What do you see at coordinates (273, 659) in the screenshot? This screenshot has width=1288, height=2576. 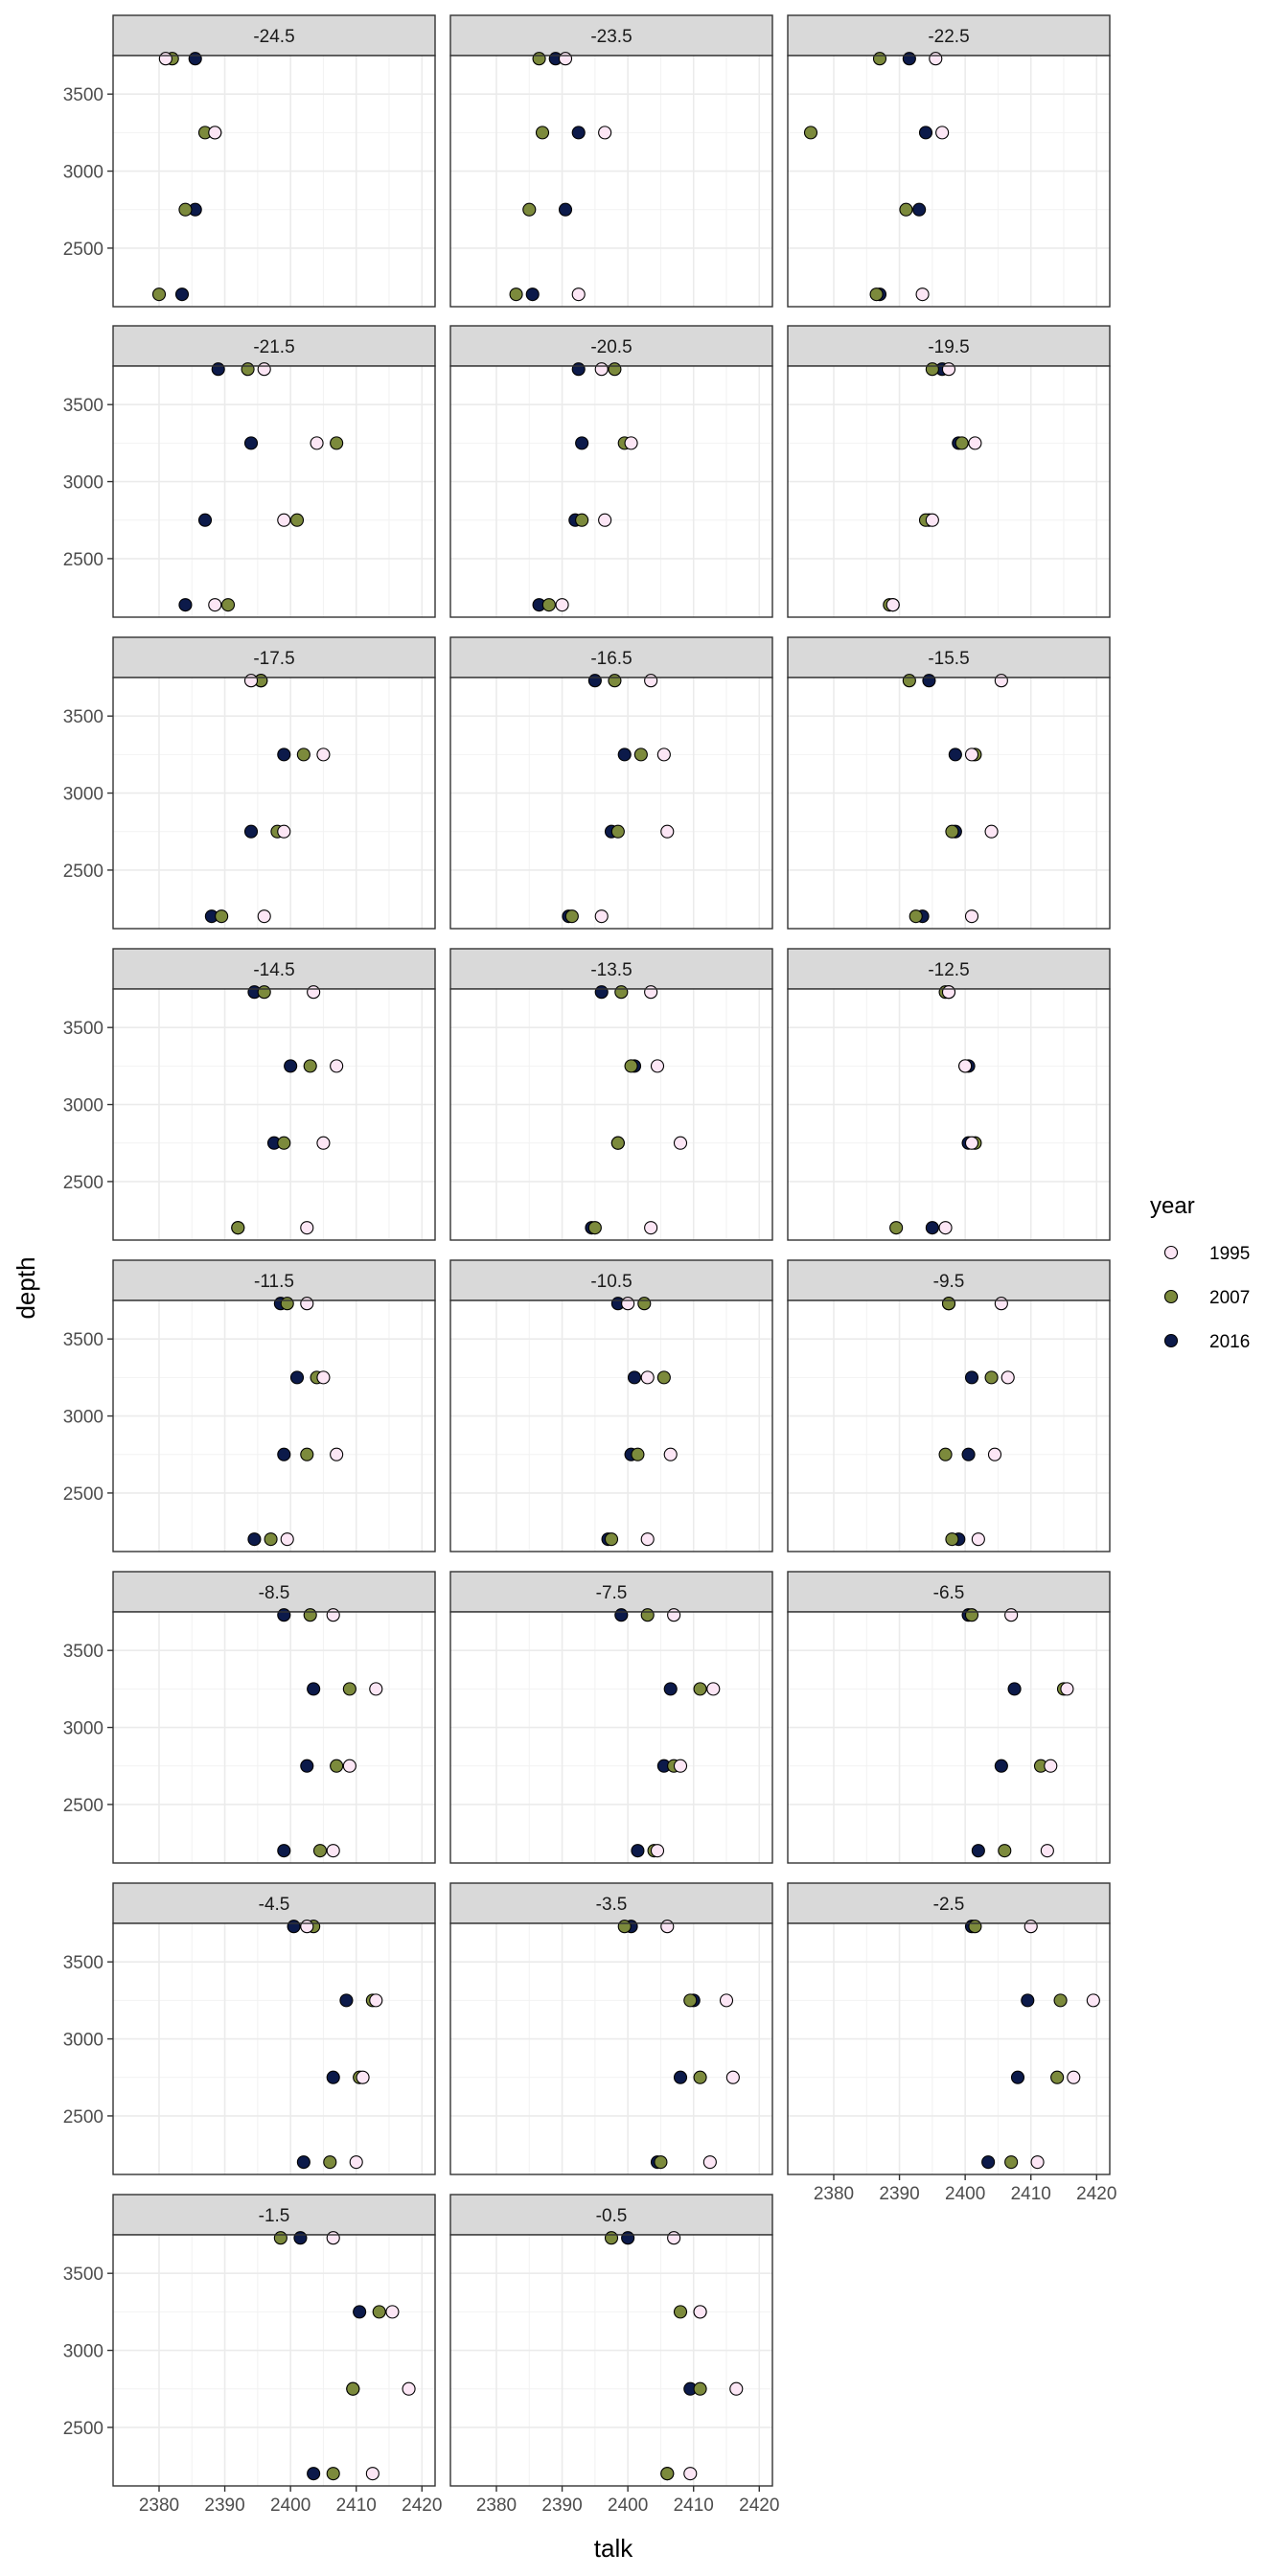 I see `facet-label: -17.5` at bounding box center [273, 659].